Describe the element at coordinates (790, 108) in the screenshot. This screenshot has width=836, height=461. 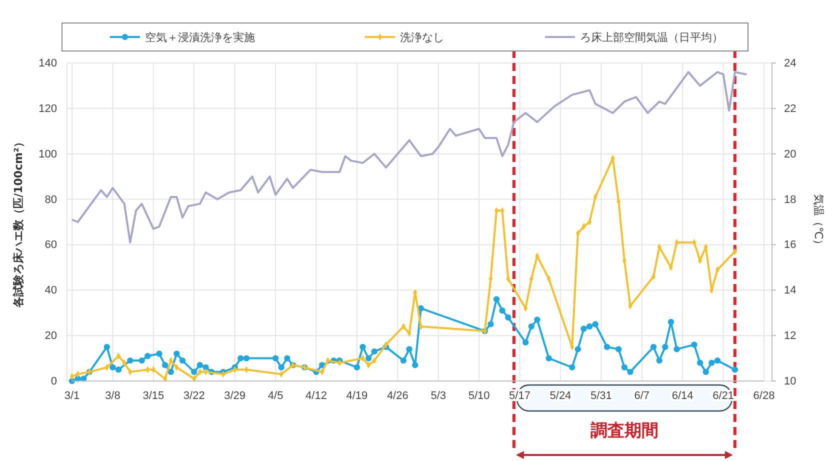
I see `y2-tick-label: 22` at that location.